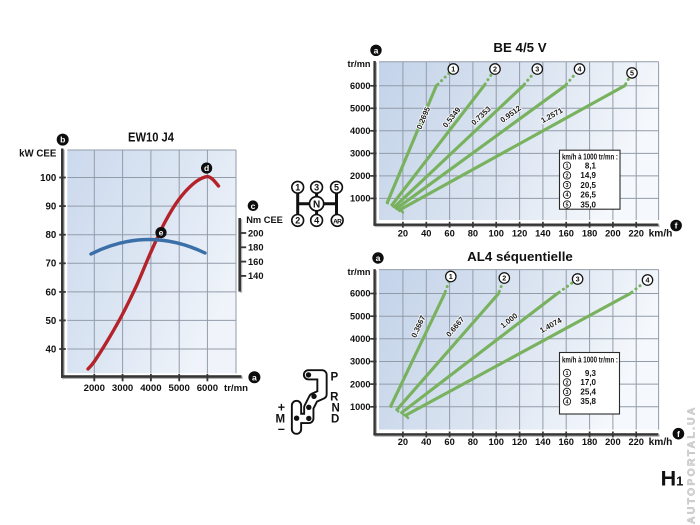  Describe the element at coordinates (206, 168) in the screenshot. I see `svg-text: d` at that location.